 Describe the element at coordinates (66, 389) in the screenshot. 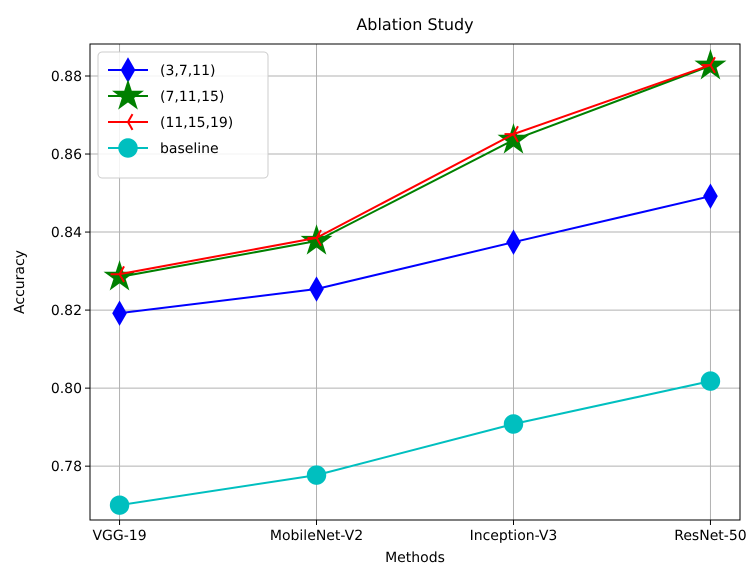

I see `y-tick-label: 0.80` at that location.